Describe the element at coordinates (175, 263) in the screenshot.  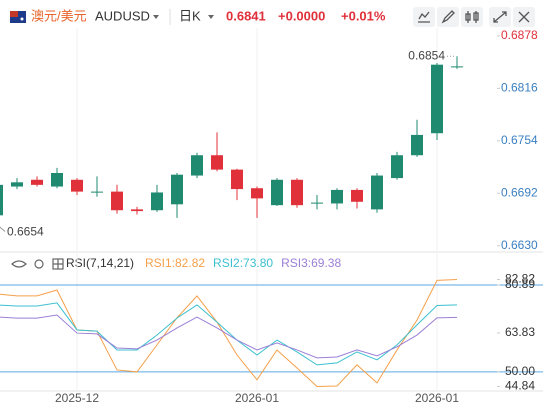
I see `legend-label: RSI1:82.82` at that location.